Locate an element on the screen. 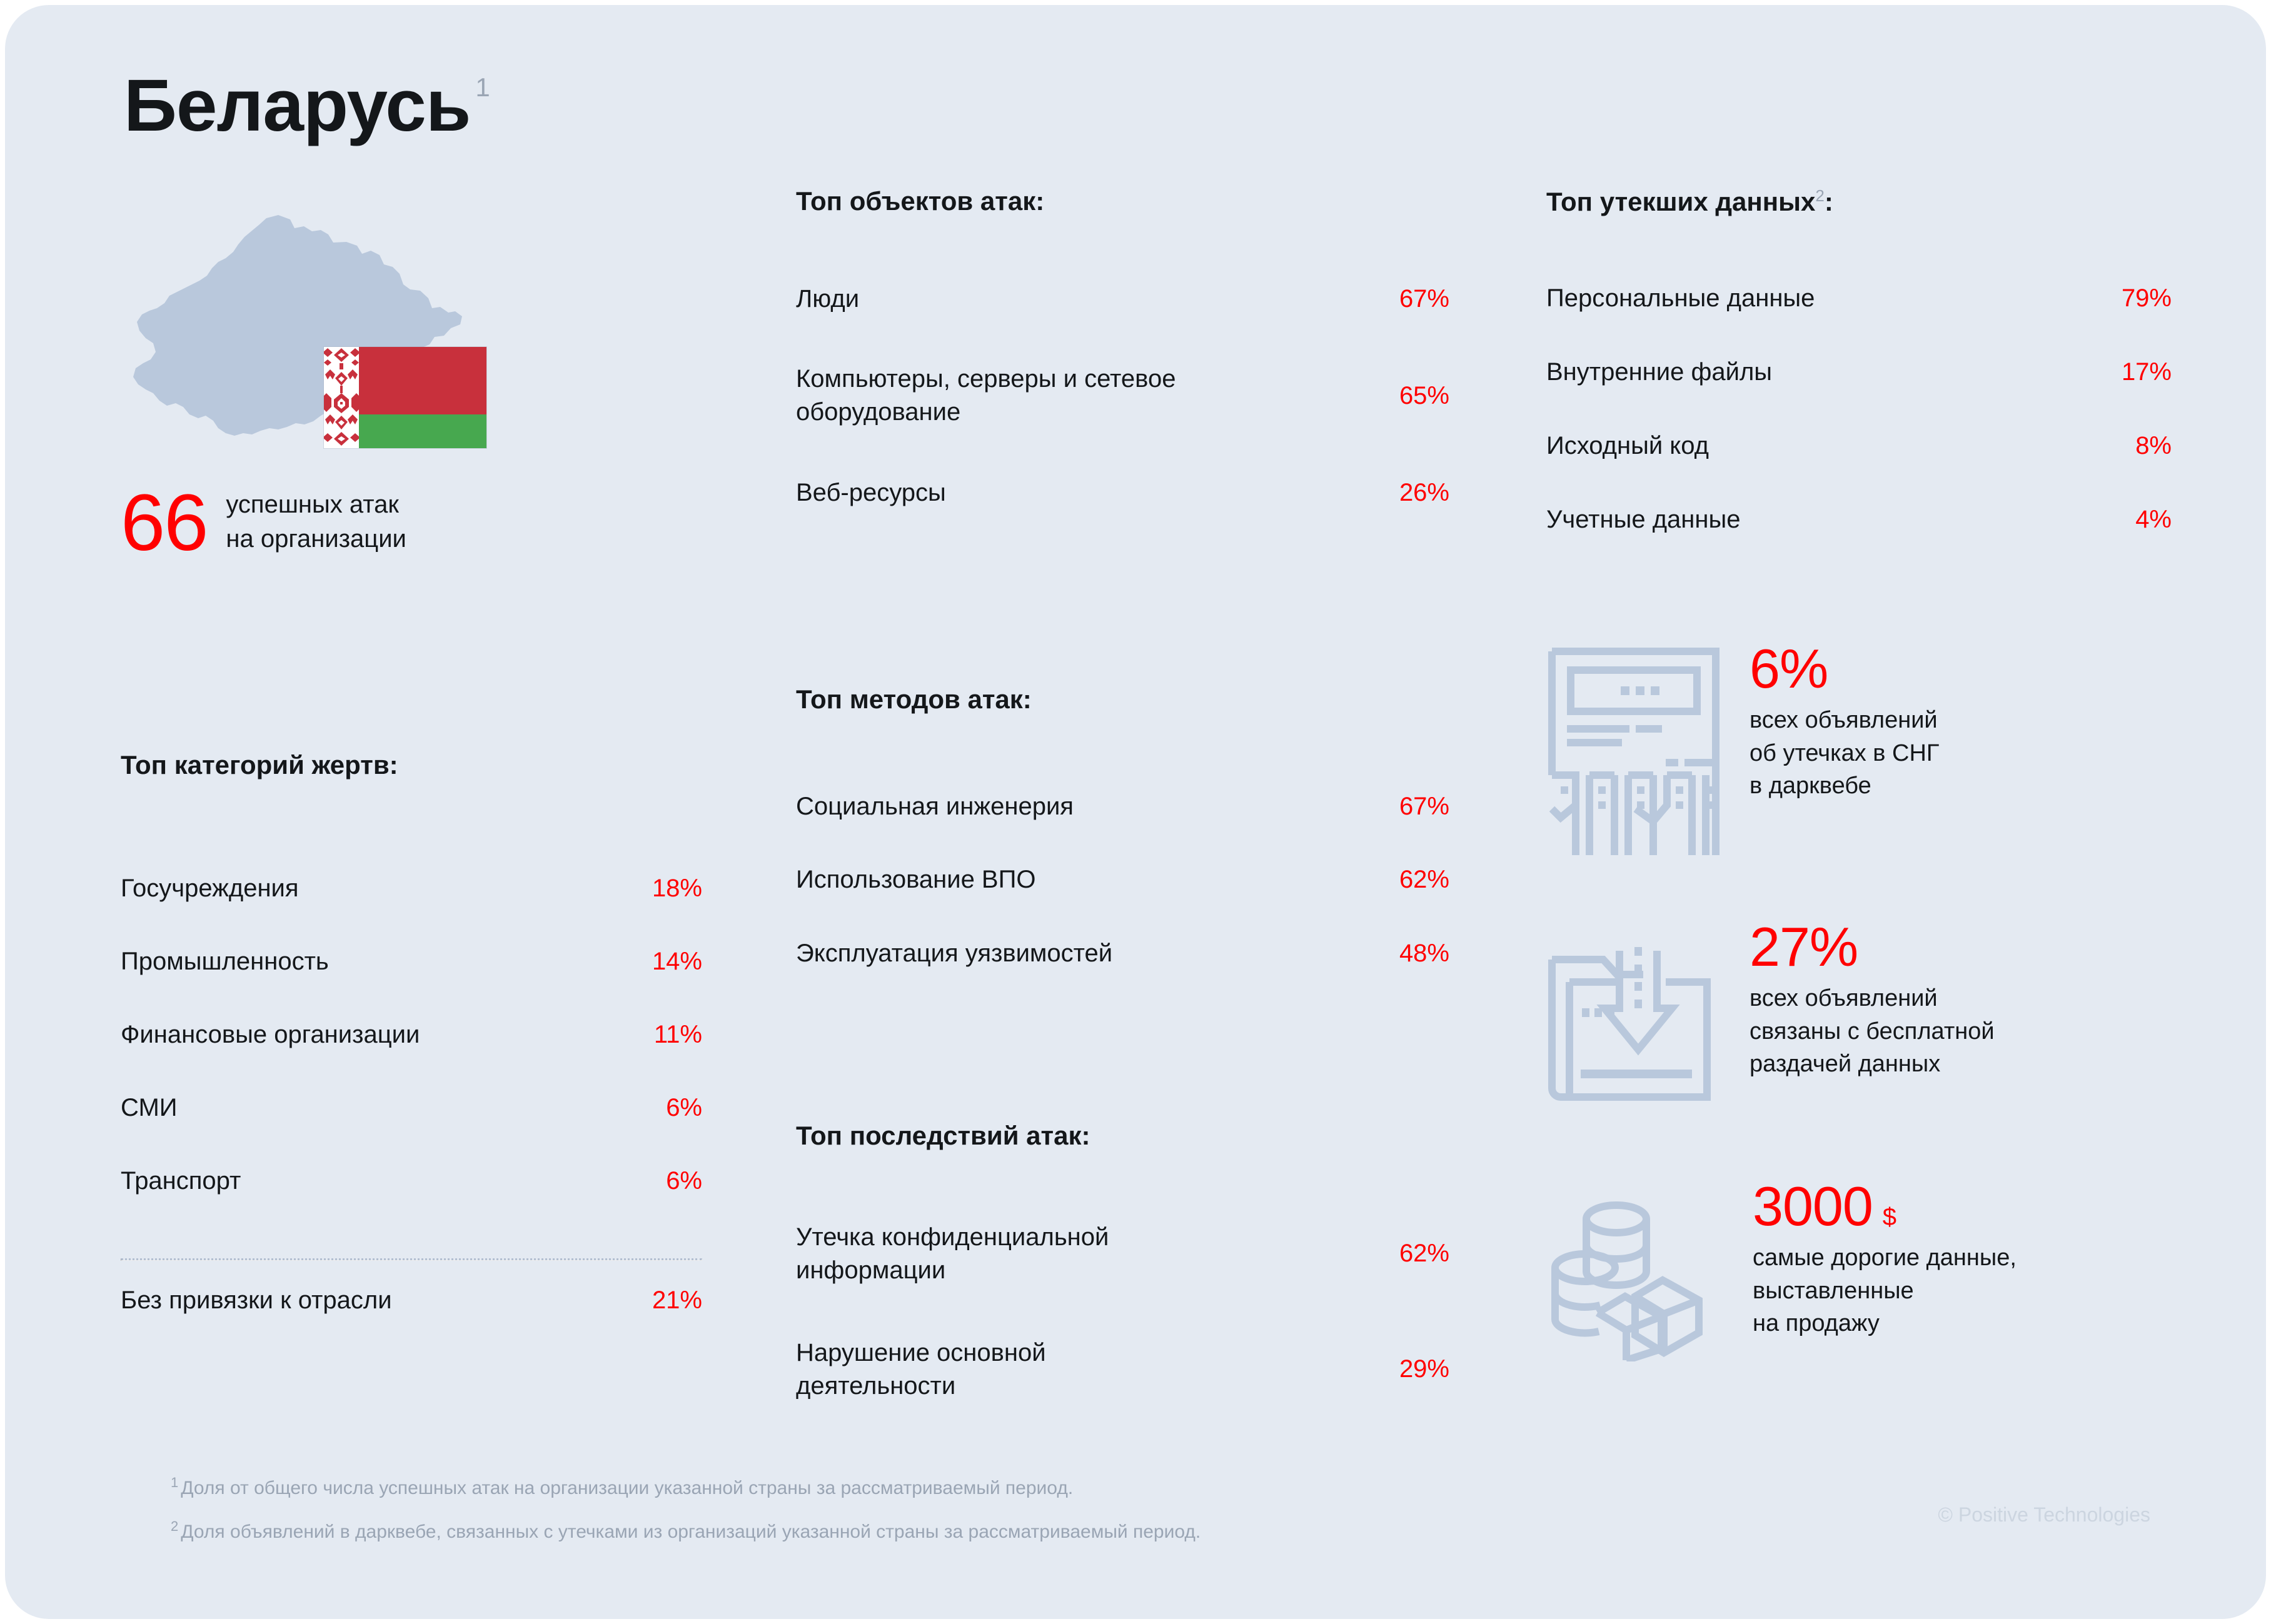 The height and width of the screenshot is (1624, 2271). victims-other-value: 21% is located at coordinates (677, 1300).